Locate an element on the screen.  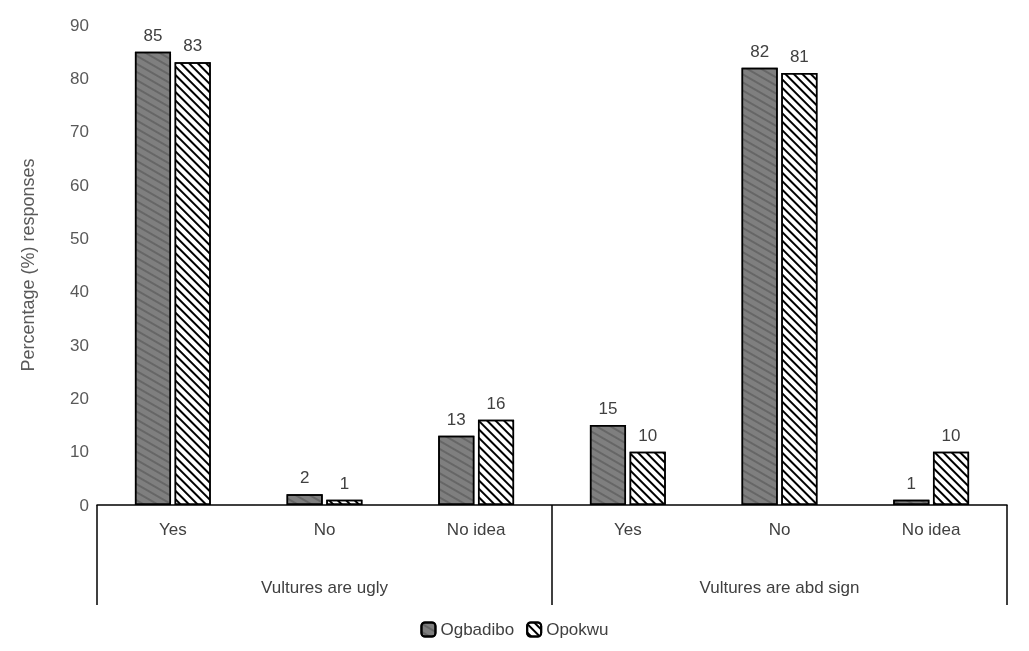
y-tick-label: 10 is located at coordinates (79, 452).